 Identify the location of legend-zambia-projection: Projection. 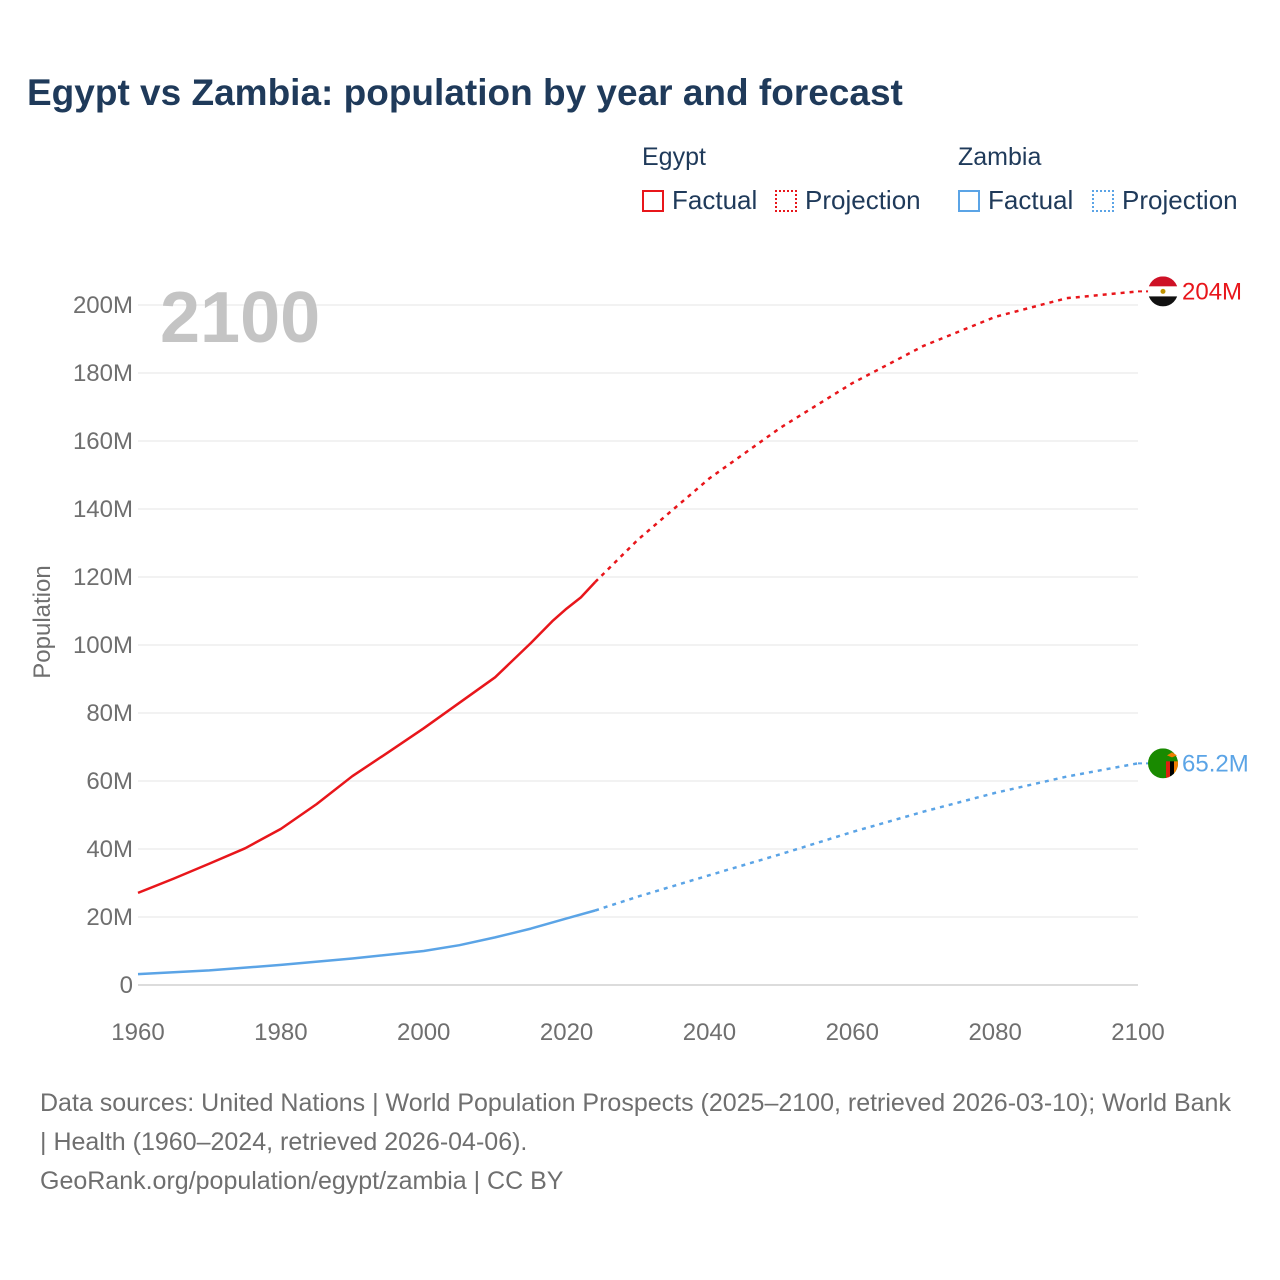
(1165, 200).